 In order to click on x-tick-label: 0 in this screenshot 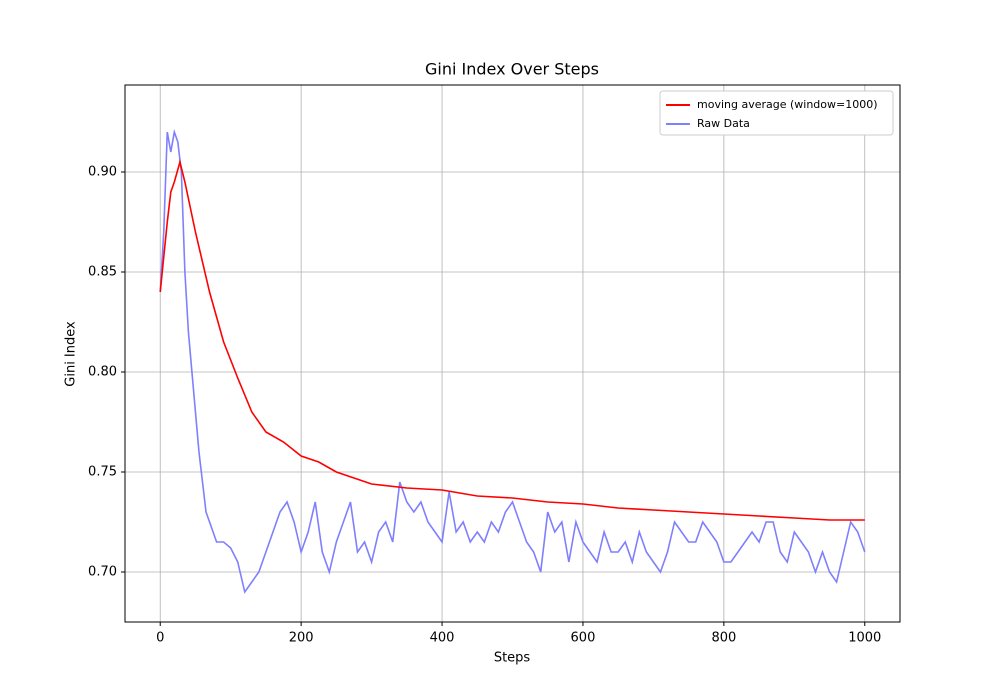, I will do `click(160, 638)`.